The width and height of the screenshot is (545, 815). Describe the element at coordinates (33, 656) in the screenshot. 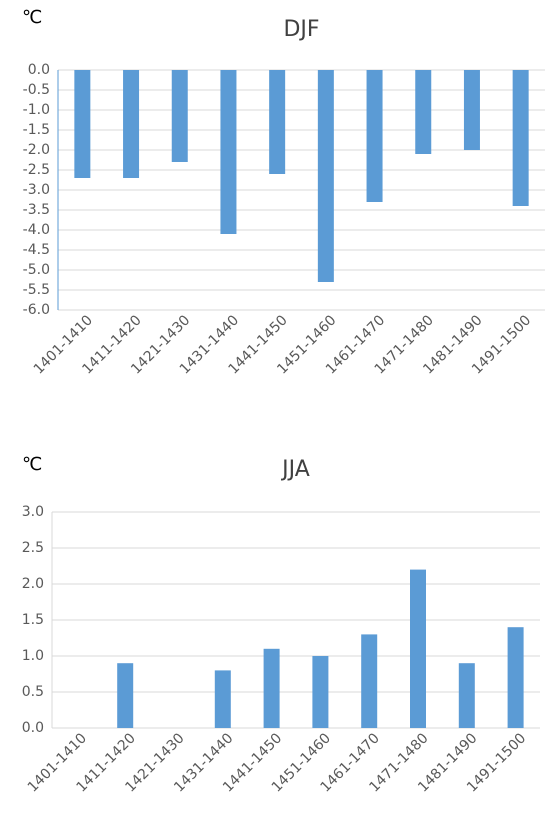

I see `y-tick-label: 1.0` at that location.